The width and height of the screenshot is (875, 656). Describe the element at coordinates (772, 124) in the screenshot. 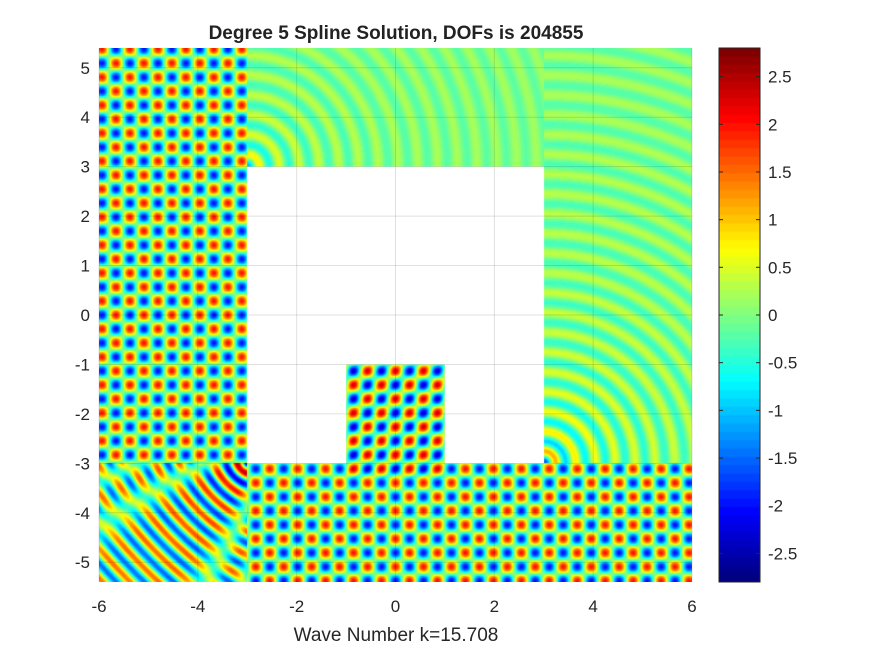

I see `colorbar-tick-label: 2` at that location.